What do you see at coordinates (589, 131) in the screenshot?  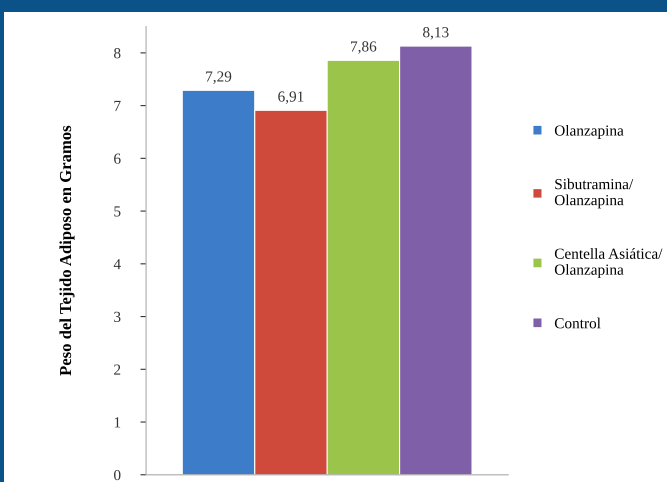 I see `legend-label: Olanzapina` at bounding box center [589, 131].